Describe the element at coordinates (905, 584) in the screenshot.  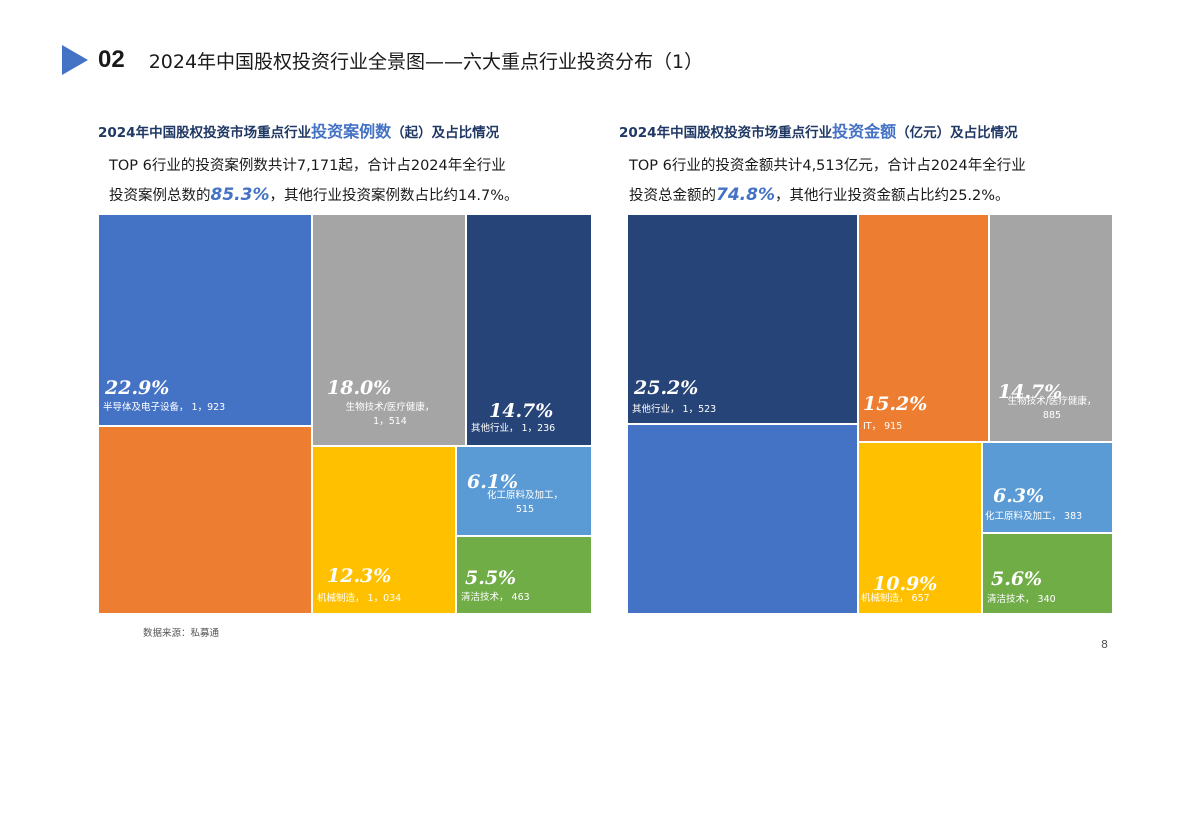
I see `cell-percent: 10.9%` at that location.